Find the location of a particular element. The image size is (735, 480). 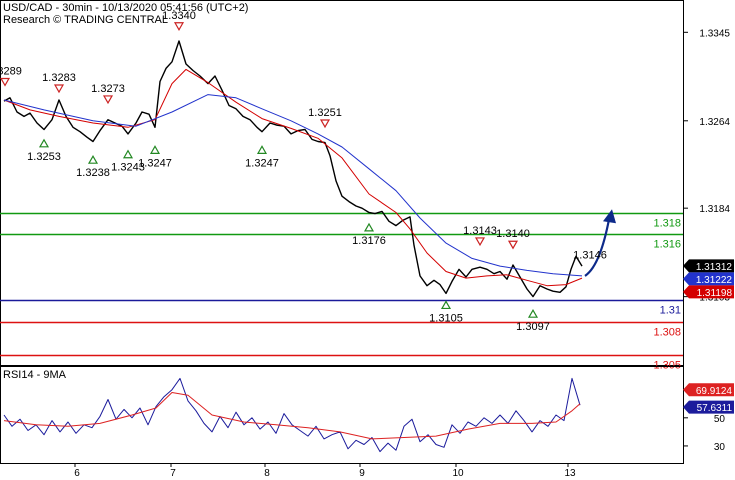

price-tag-label-2: 1.31198 is located at coordinates (715, 293).